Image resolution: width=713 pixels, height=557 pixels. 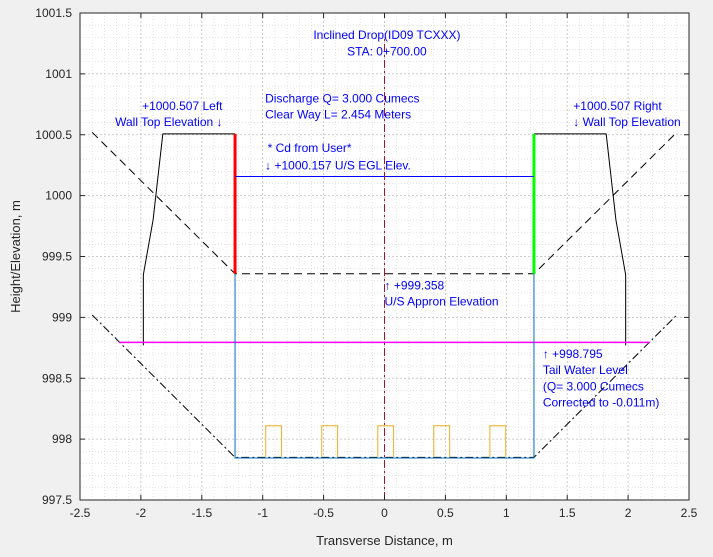 What do you see at coordinates (168, 122) in the screenshot?
I see `annotation-text: Wall Top Elevation ↓` at bounding box center [168, 122].